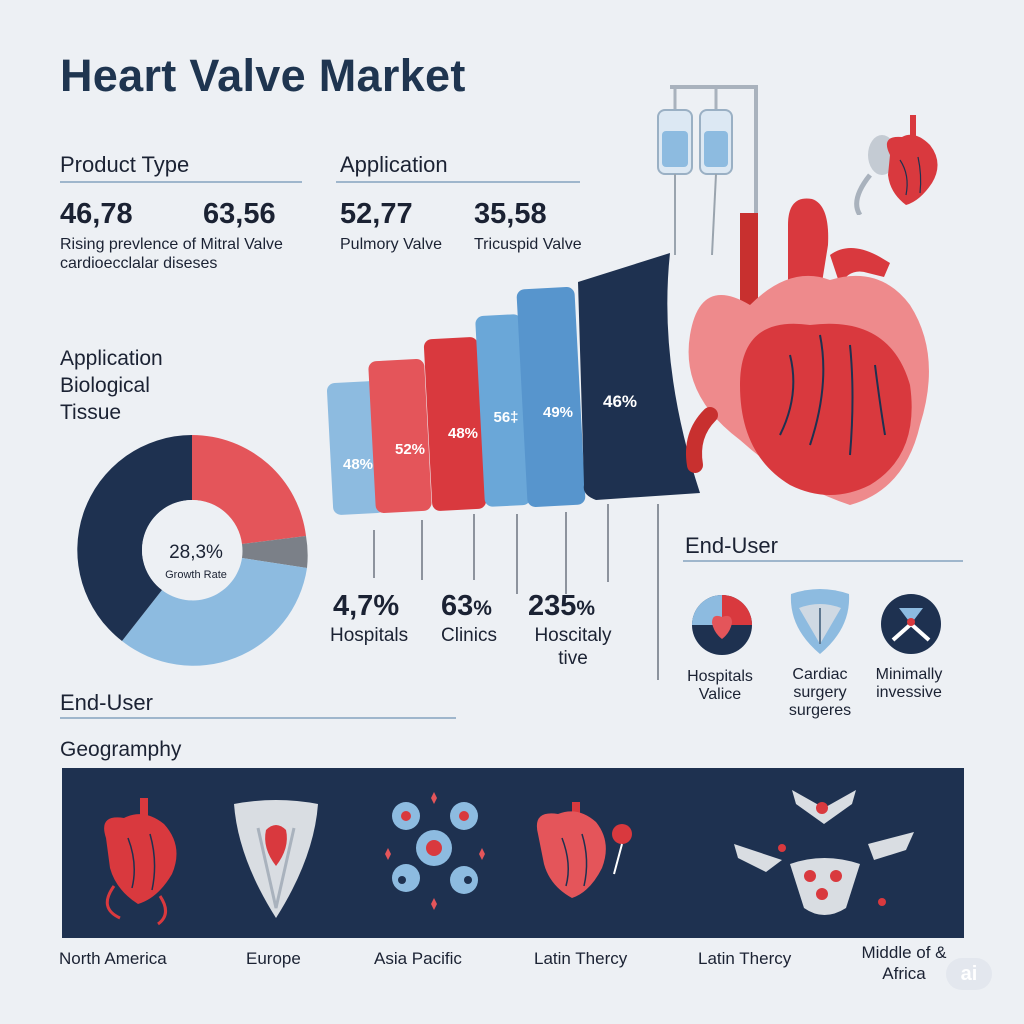  I want to click on donut-slice-light-blue, so click(214, 612).